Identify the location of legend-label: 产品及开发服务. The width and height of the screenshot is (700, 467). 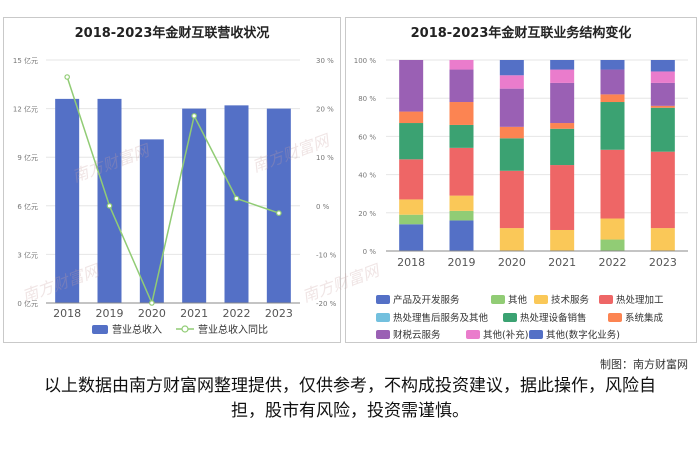
(426, 300).